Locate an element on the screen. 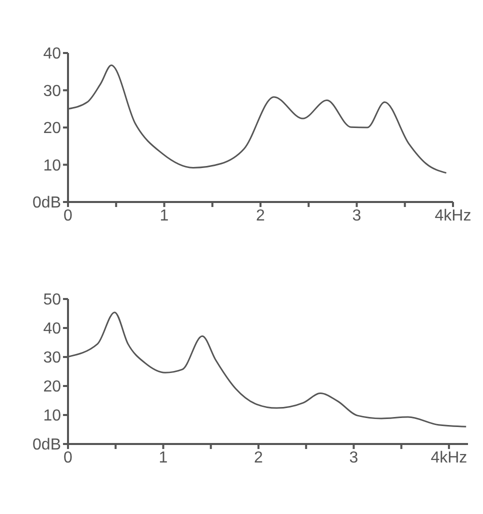  y-tick-label: 50 is located at coordinates (52, 300).